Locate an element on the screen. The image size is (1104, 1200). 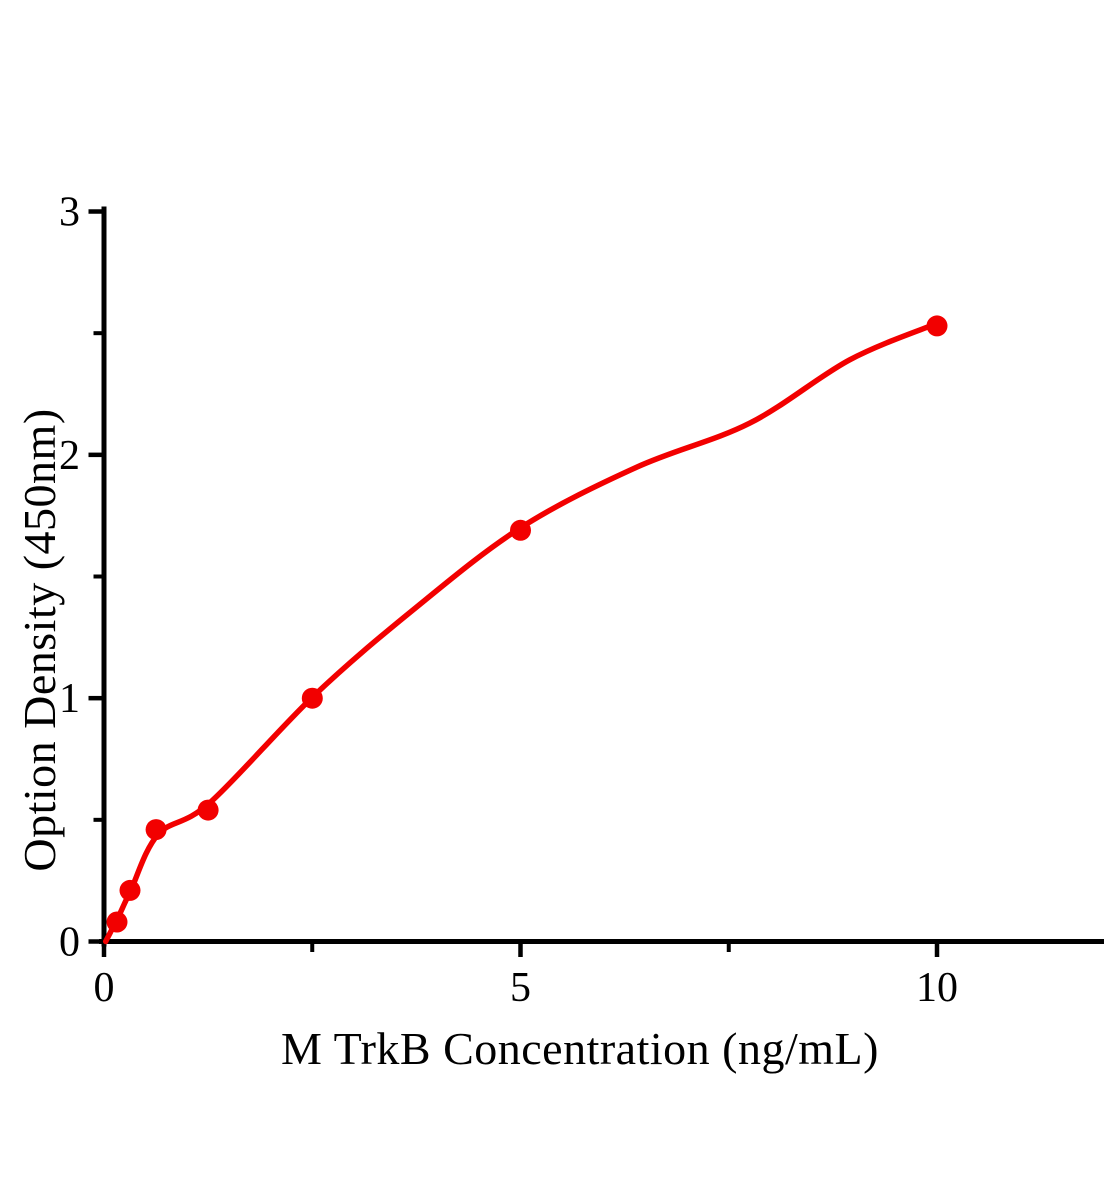
y-tick-label: 1 is located at coordinates (69, 699).